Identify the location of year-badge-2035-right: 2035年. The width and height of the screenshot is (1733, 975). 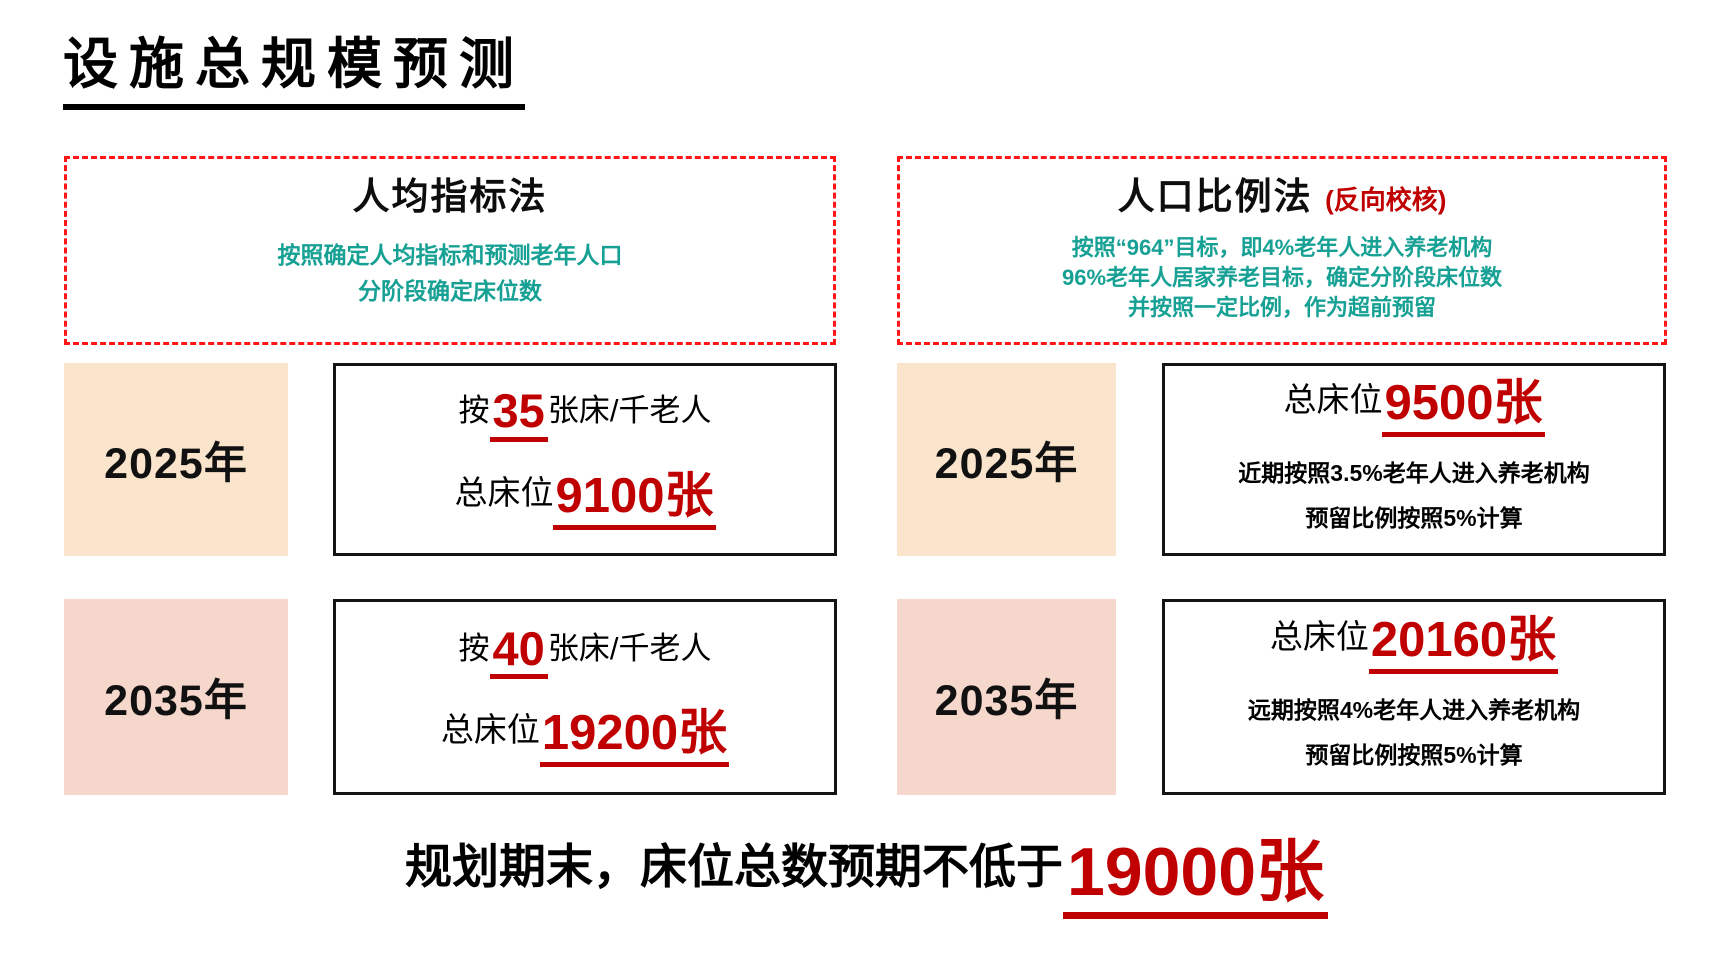
(1006, 697).